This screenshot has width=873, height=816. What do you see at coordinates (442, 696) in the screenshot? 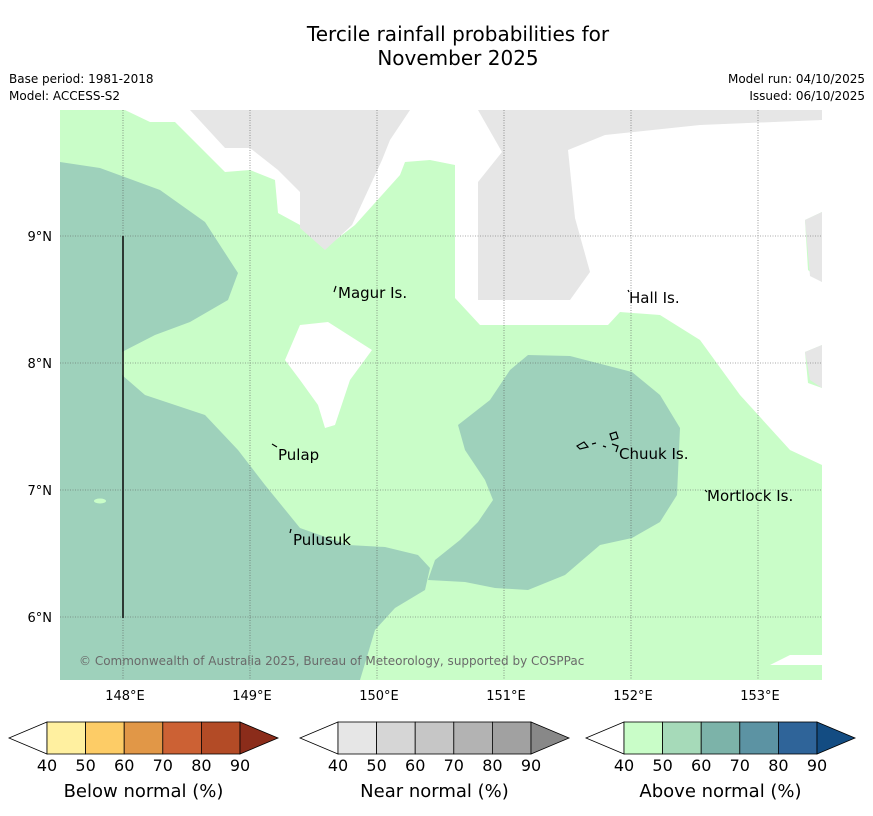
I see `longitude-labels: 148°E 149°E 150°E 151°E 152°E 153°E` at bounding box center [442, 696].